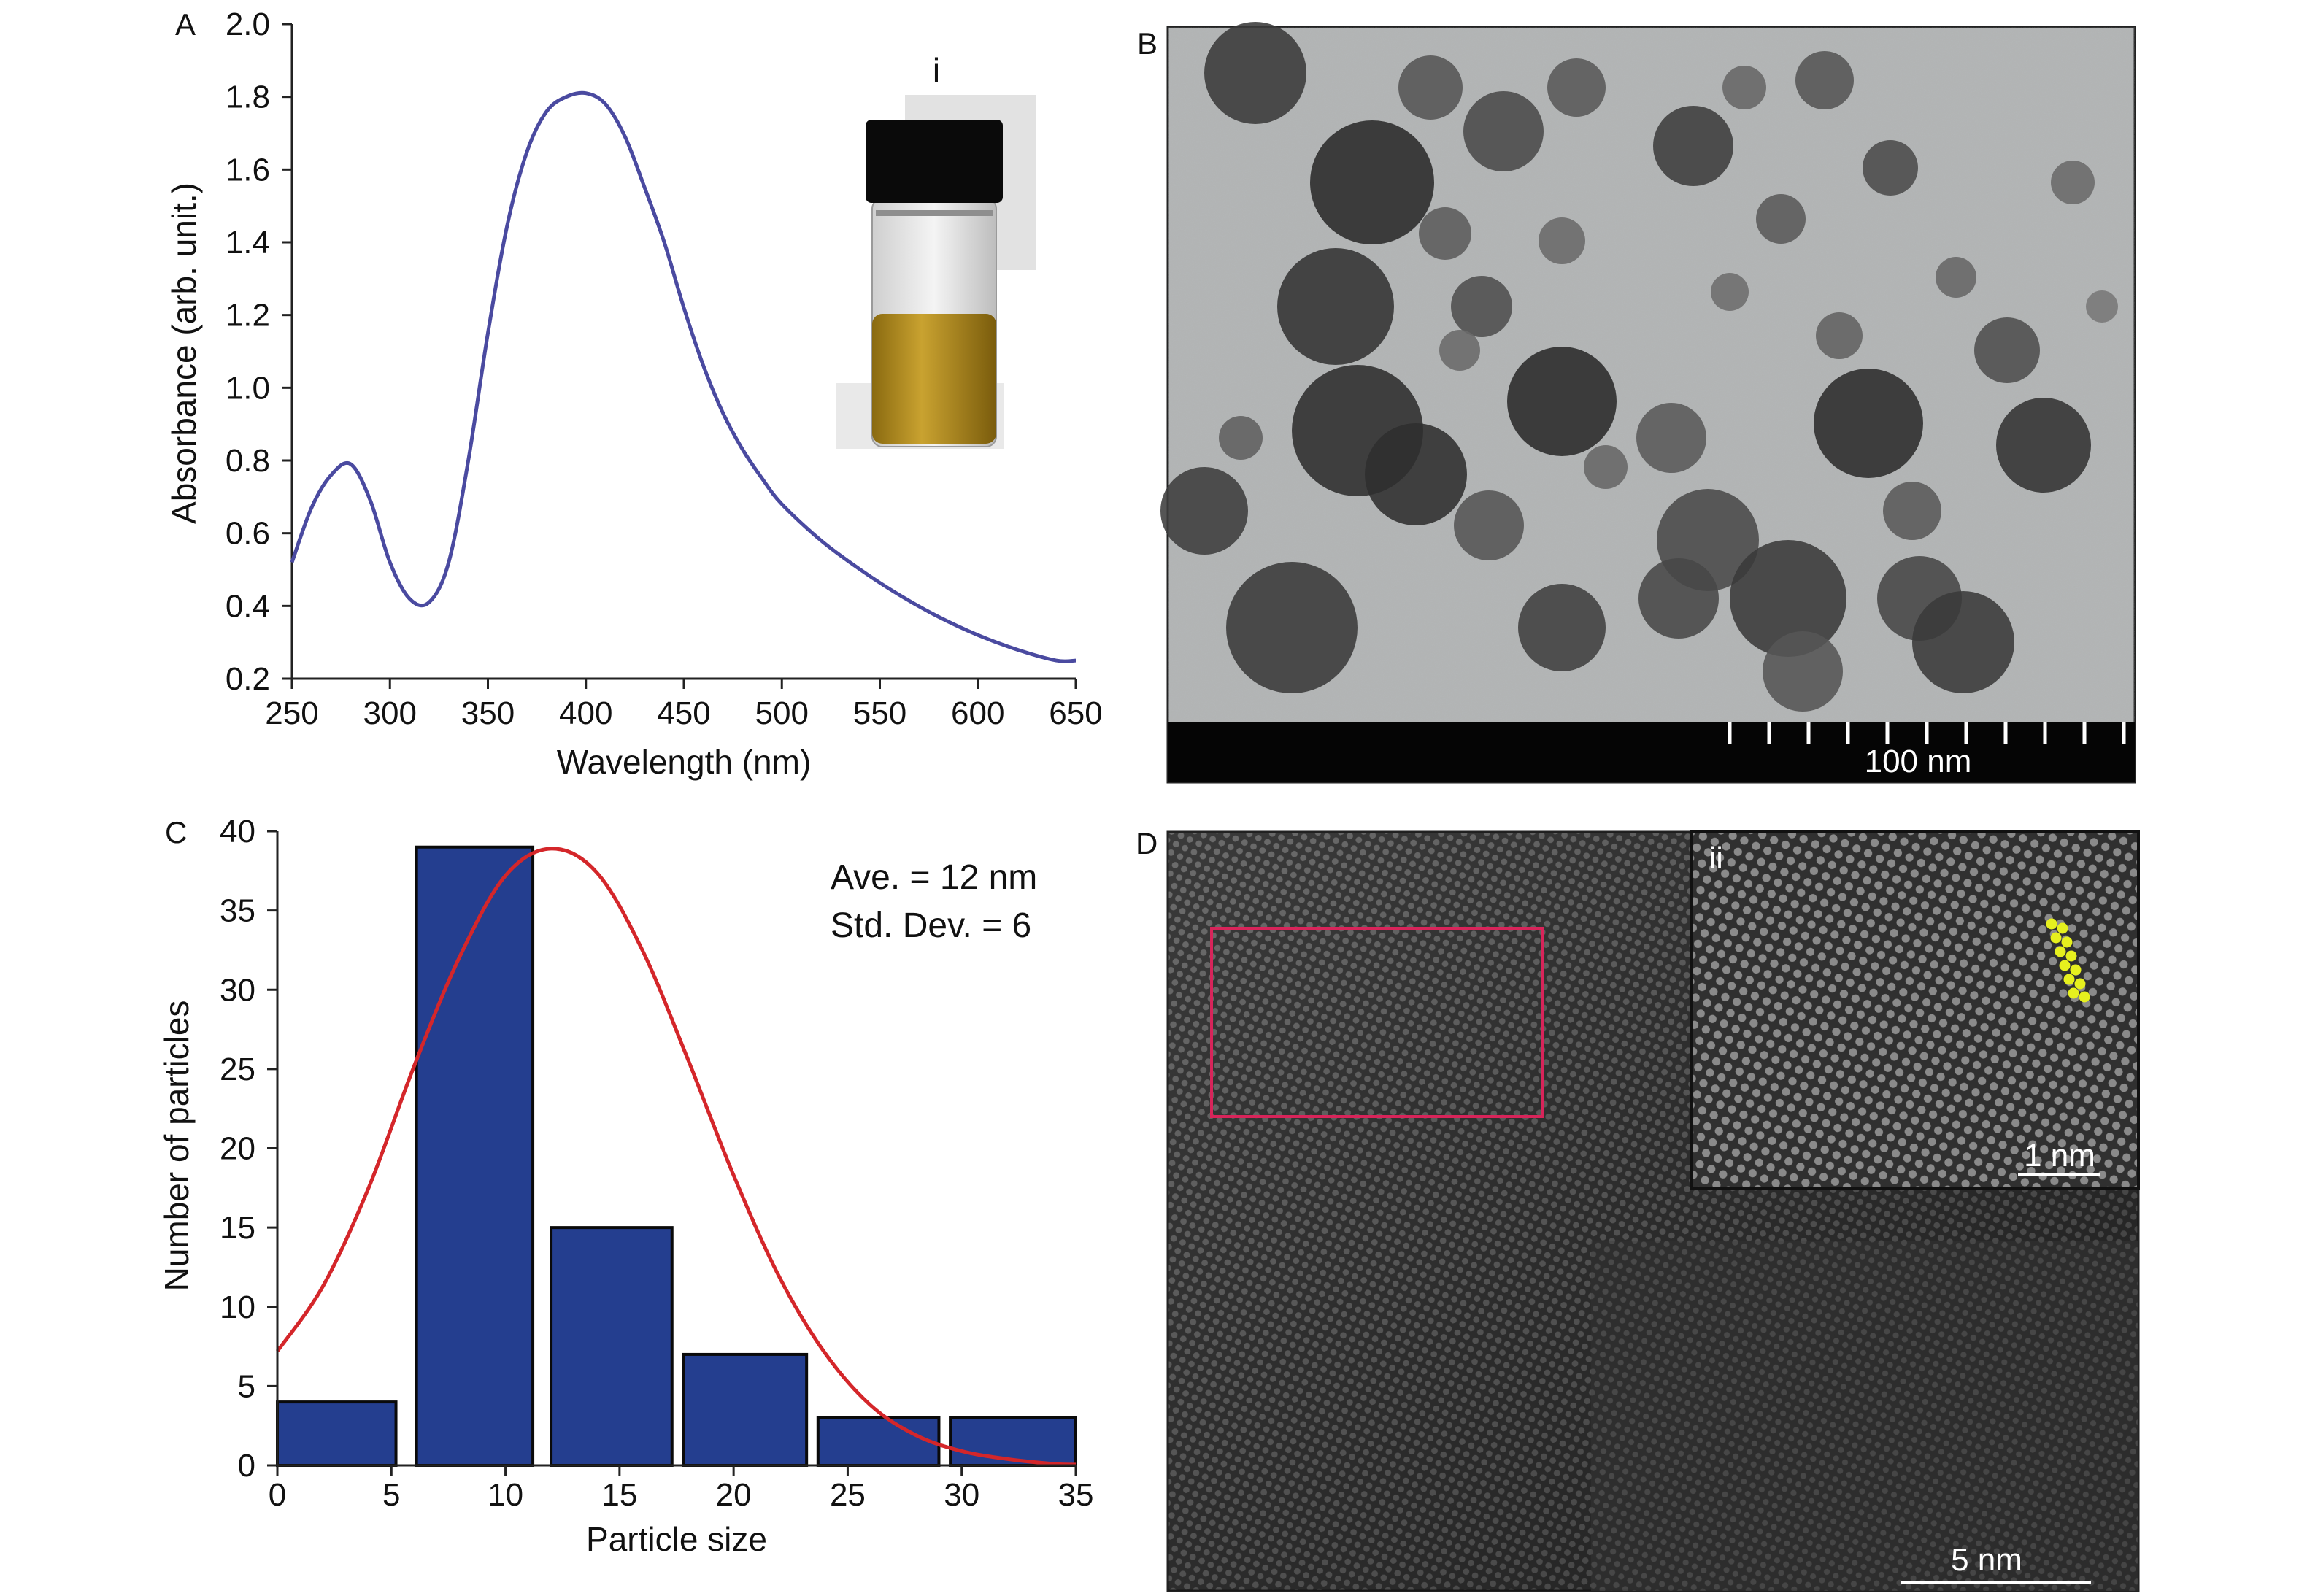 The height and width of the screenshot is (1596, 2299). Describe the element at coordinates (879, 713) in the screenshot. I see `panel-a-x-tick-label: 550` at that location.